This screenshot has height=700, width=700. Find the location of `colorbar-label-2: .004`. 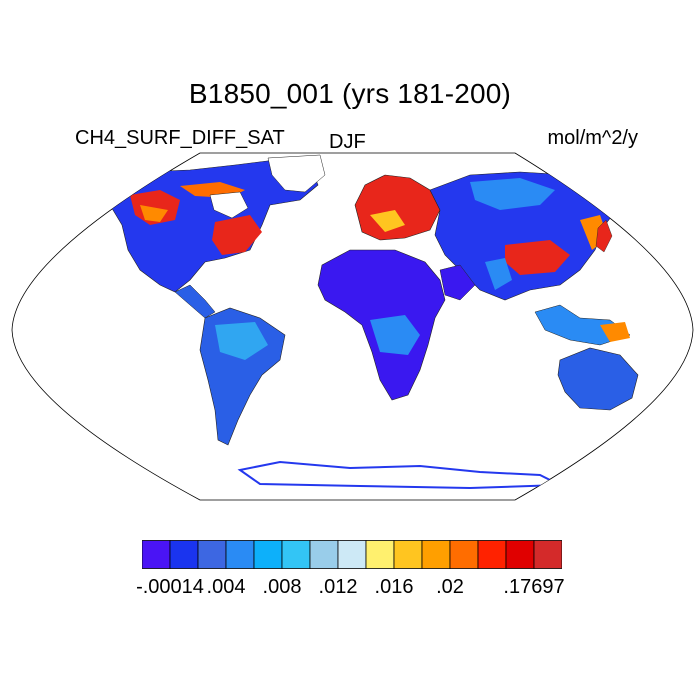

colorbar-label-2: .004 is located at coordinates (226, 587).